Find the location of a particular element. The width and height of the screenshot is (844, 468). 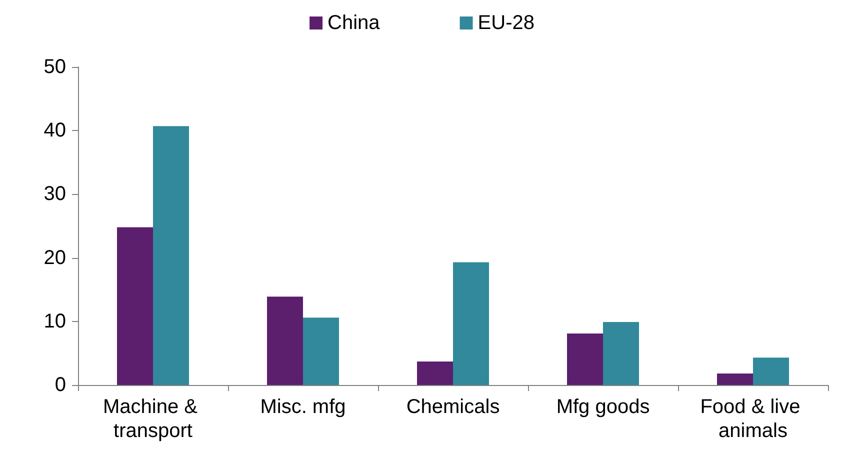

x-tick-label: Machine & transport is located at coordinates (153, 419).